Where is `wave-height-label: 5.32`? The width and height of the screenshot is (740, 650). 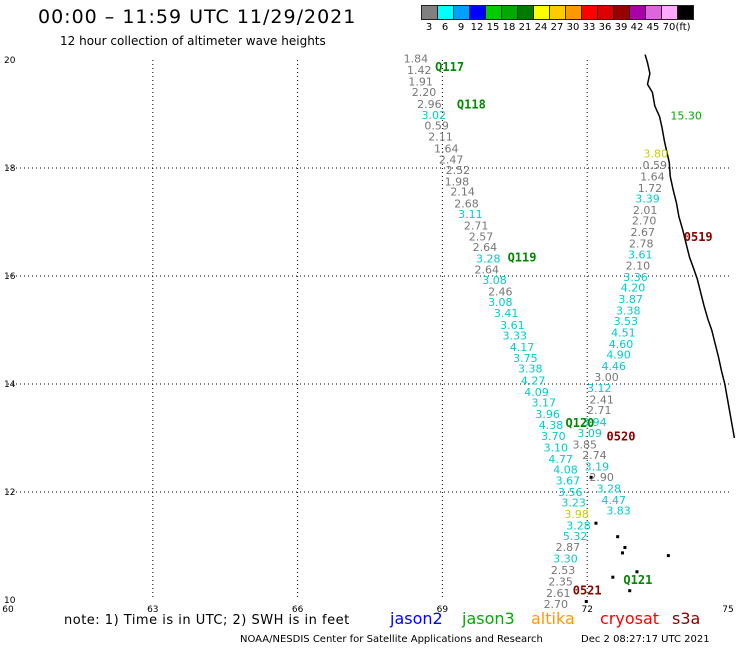 wave-height-label: 5.32 is located at coordinates (575, 536).